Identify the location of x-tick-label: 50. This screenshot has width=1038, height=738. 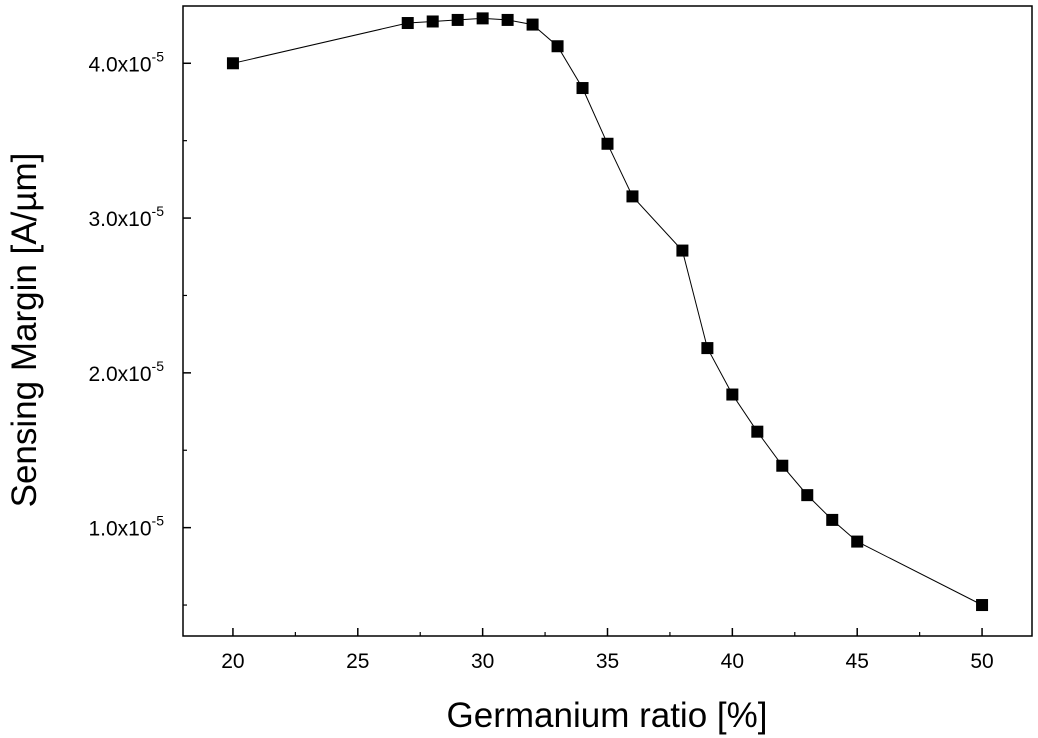
(981, 661).